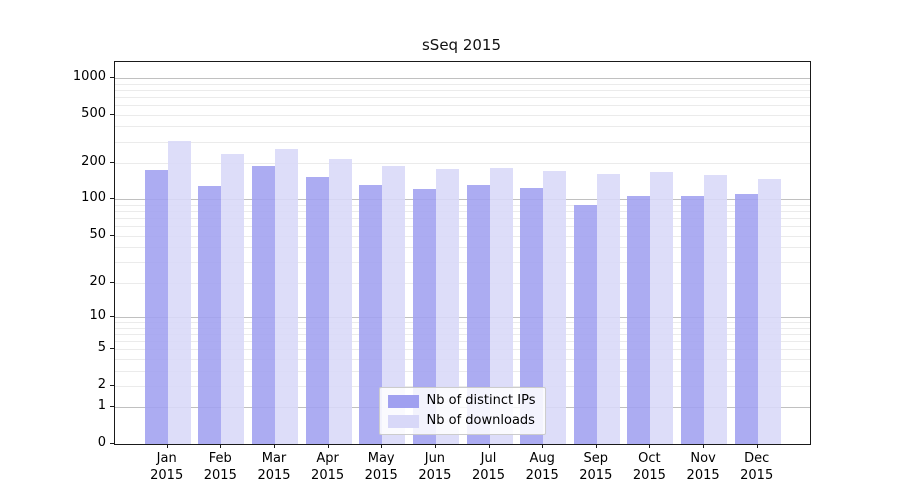  I want to click on legend-swatch-distinct-ips, so click(403, 401).